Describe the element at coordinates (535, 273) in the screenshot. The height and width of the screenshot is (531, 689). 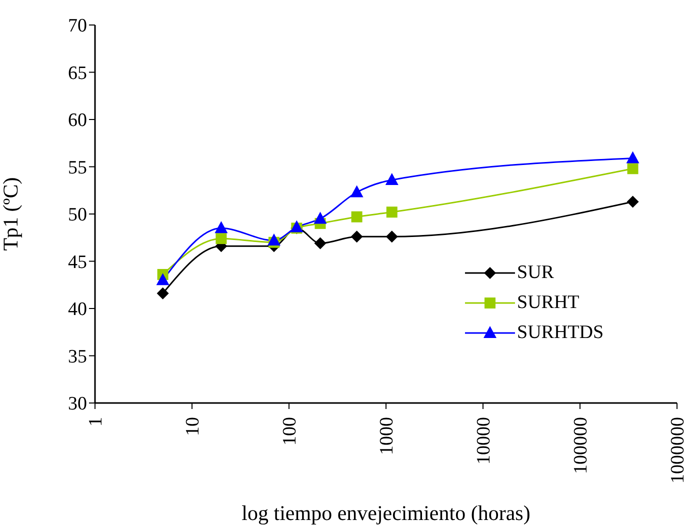
I see `legend-label: SUR` at that location.